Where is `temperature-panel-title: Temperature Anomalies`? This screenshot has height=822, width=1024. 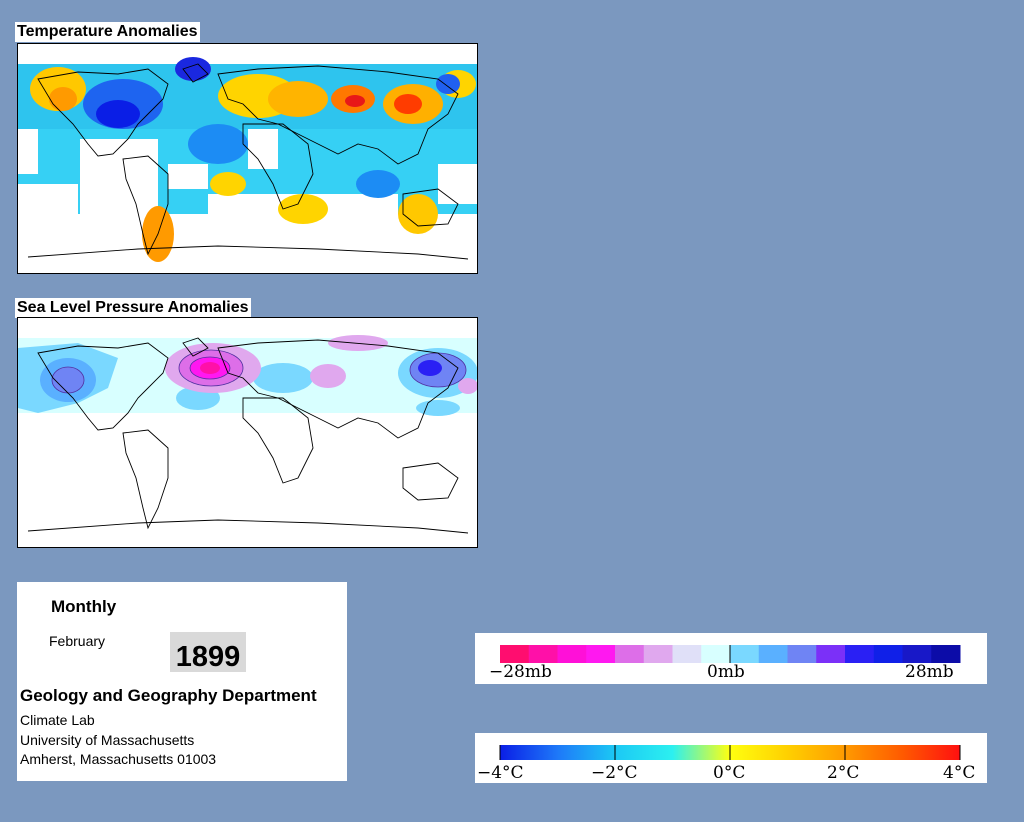
temperature-panel-title: Temperature Anomalies is located at coordinates (107, 32).